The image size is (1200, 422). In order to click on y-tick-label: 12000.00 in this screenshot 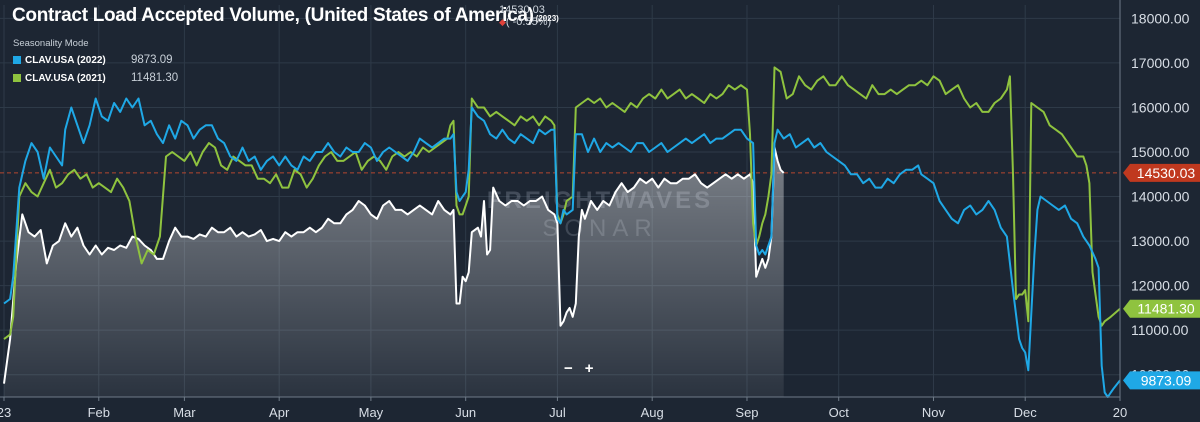, I will do `click(1160, 286)`.